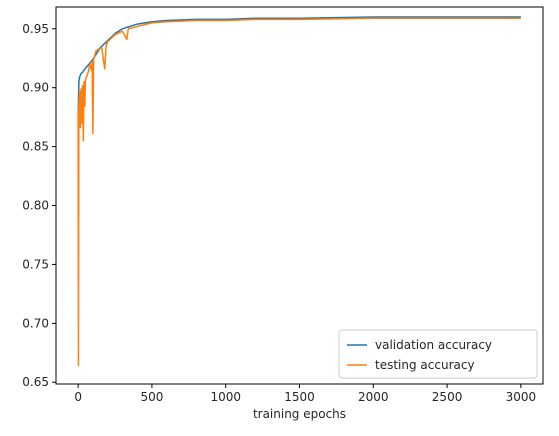 The width and height of the screenshot is (559, 436). What do you see at coordinates (425, 365) in the screenshot?
I see `legend-label: testing accuracy` at bounding box center [425, 365].